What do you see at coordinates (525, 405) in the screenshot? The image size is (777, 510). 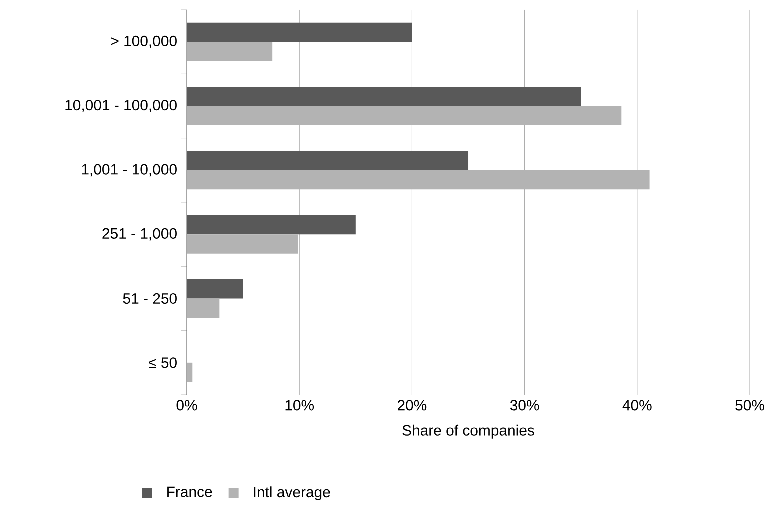 I see `x-tick-label: 30%` at bounding box center [525, 405].